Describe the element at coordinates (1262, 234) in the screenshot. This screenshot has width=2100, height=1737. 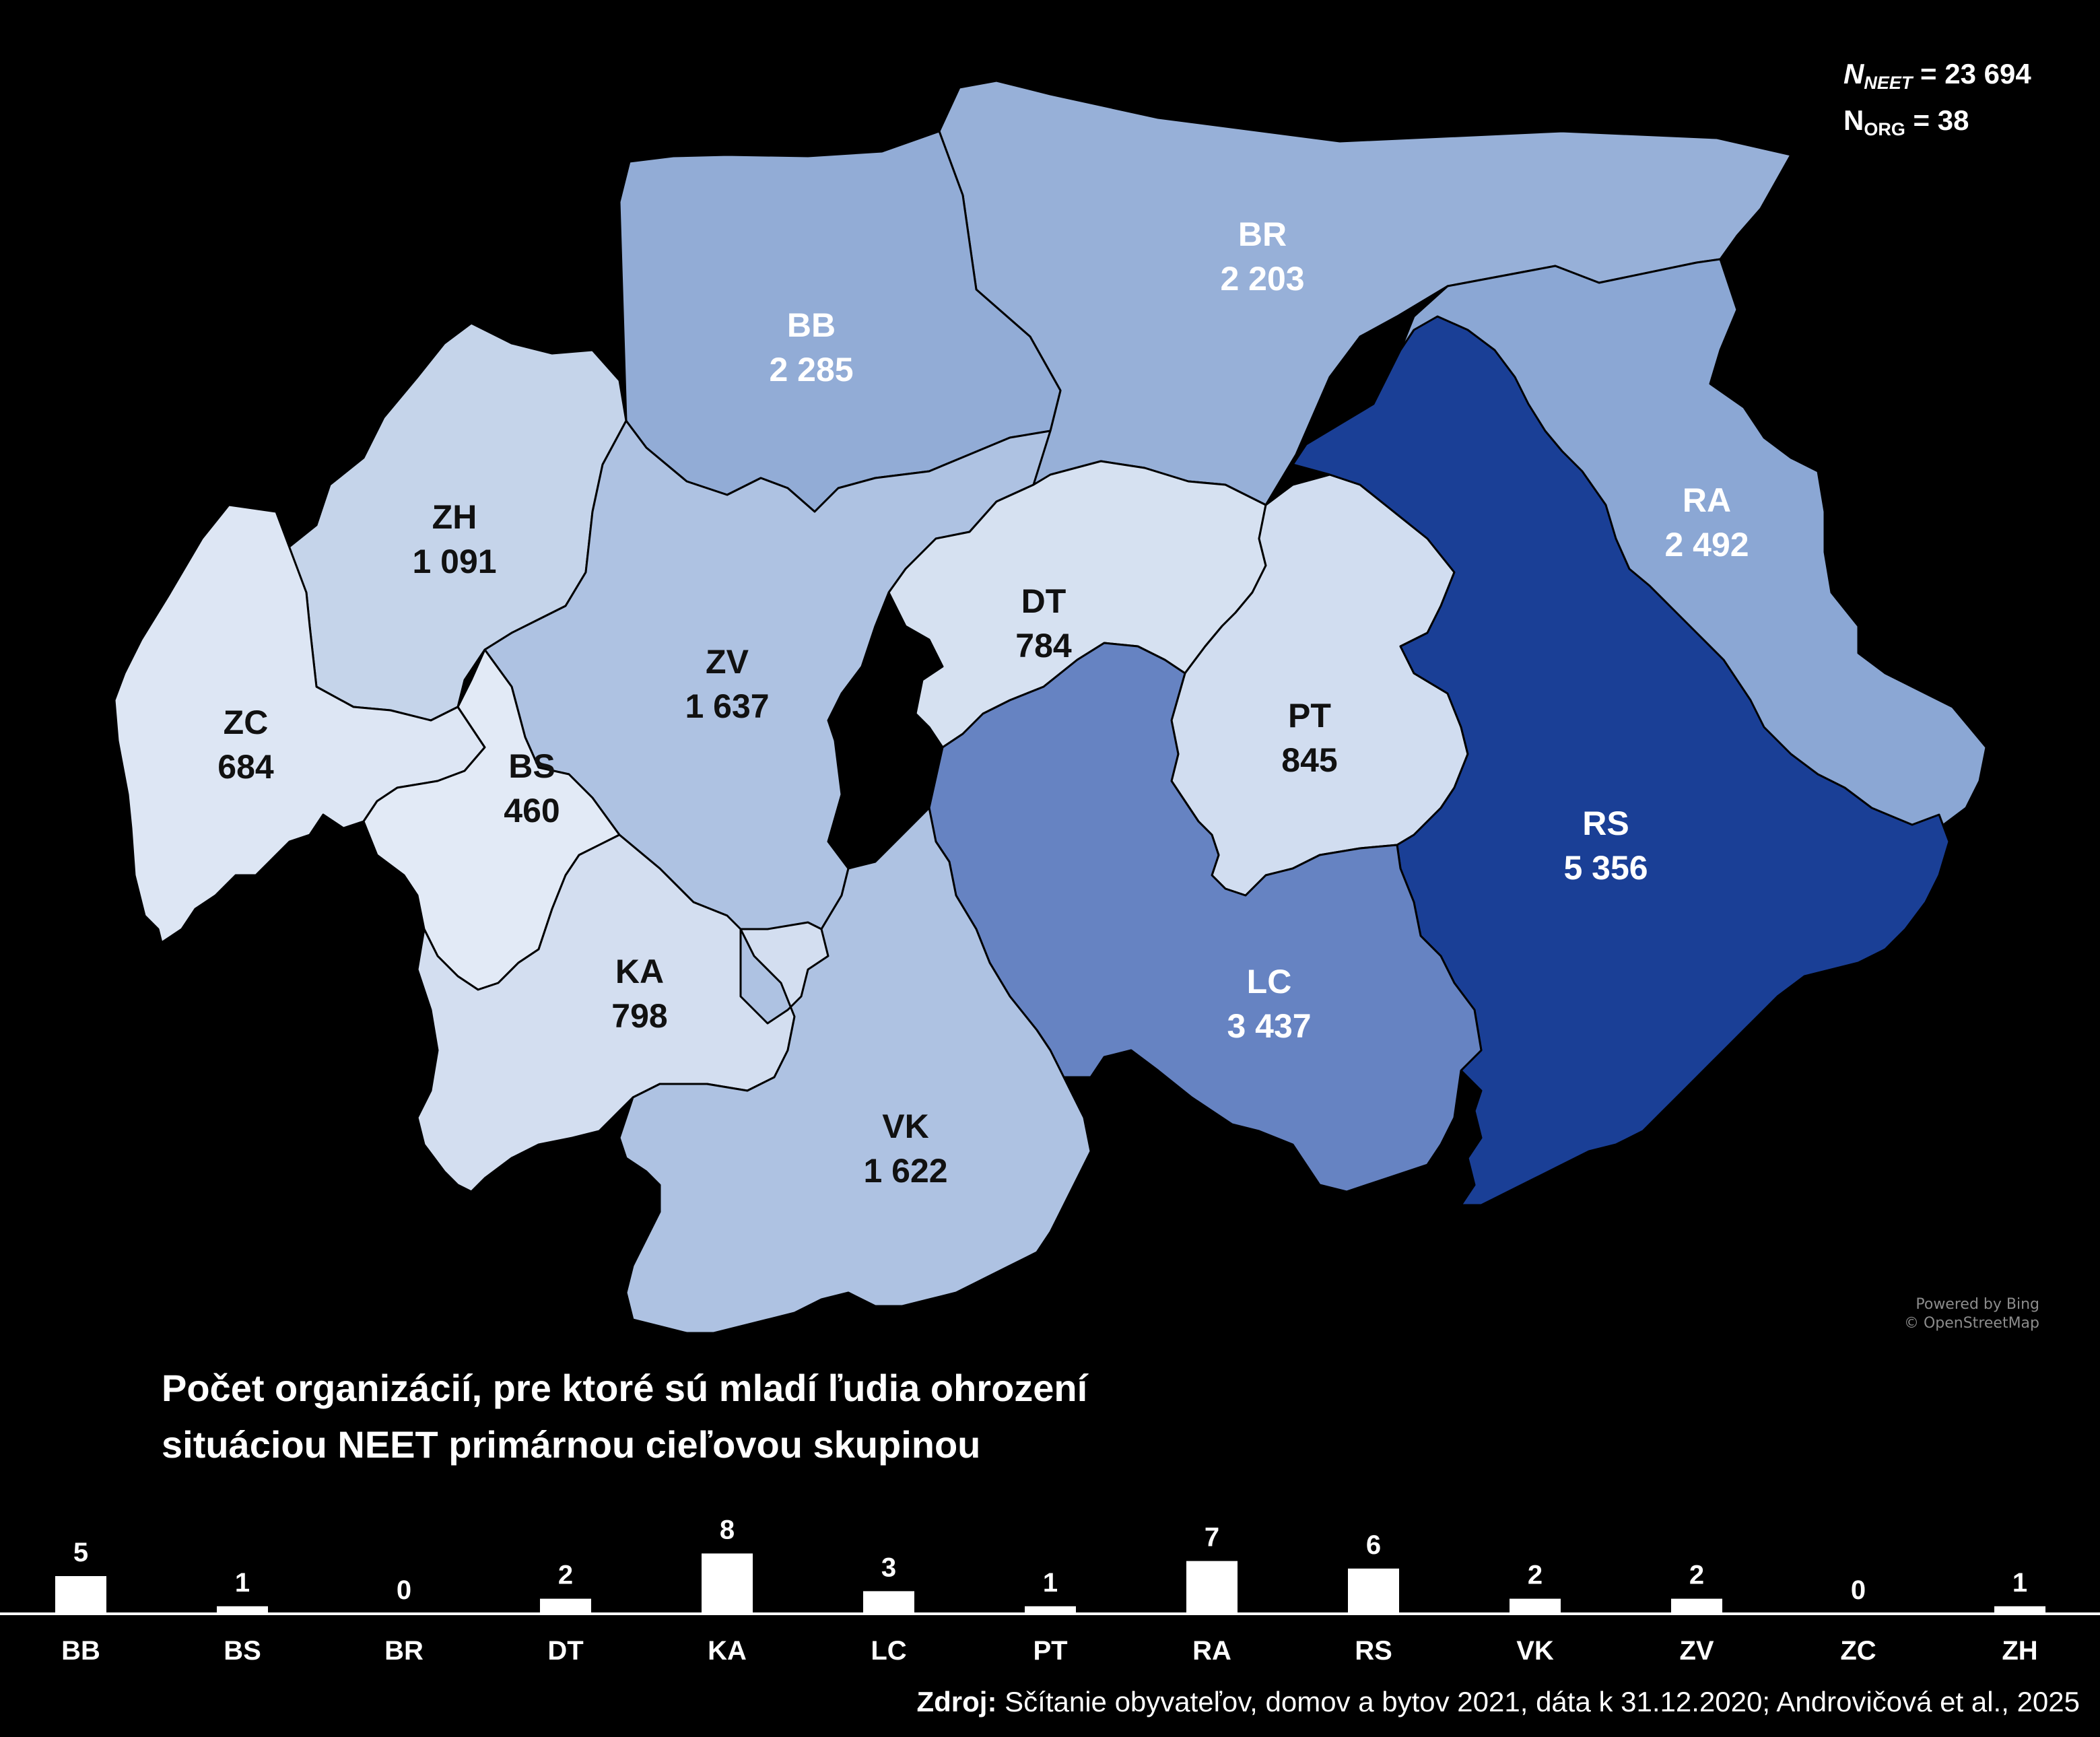
I see `district-code-label: BR` at that location.